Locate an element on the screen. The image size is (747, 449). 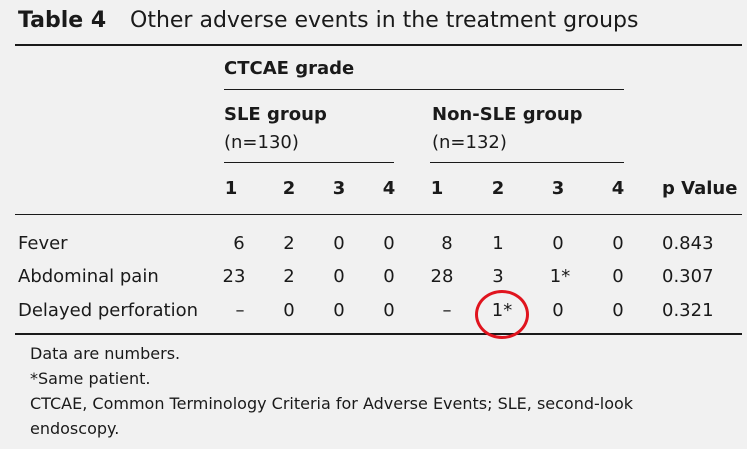
table-cell: 1 is located at coordinates (498, 243).